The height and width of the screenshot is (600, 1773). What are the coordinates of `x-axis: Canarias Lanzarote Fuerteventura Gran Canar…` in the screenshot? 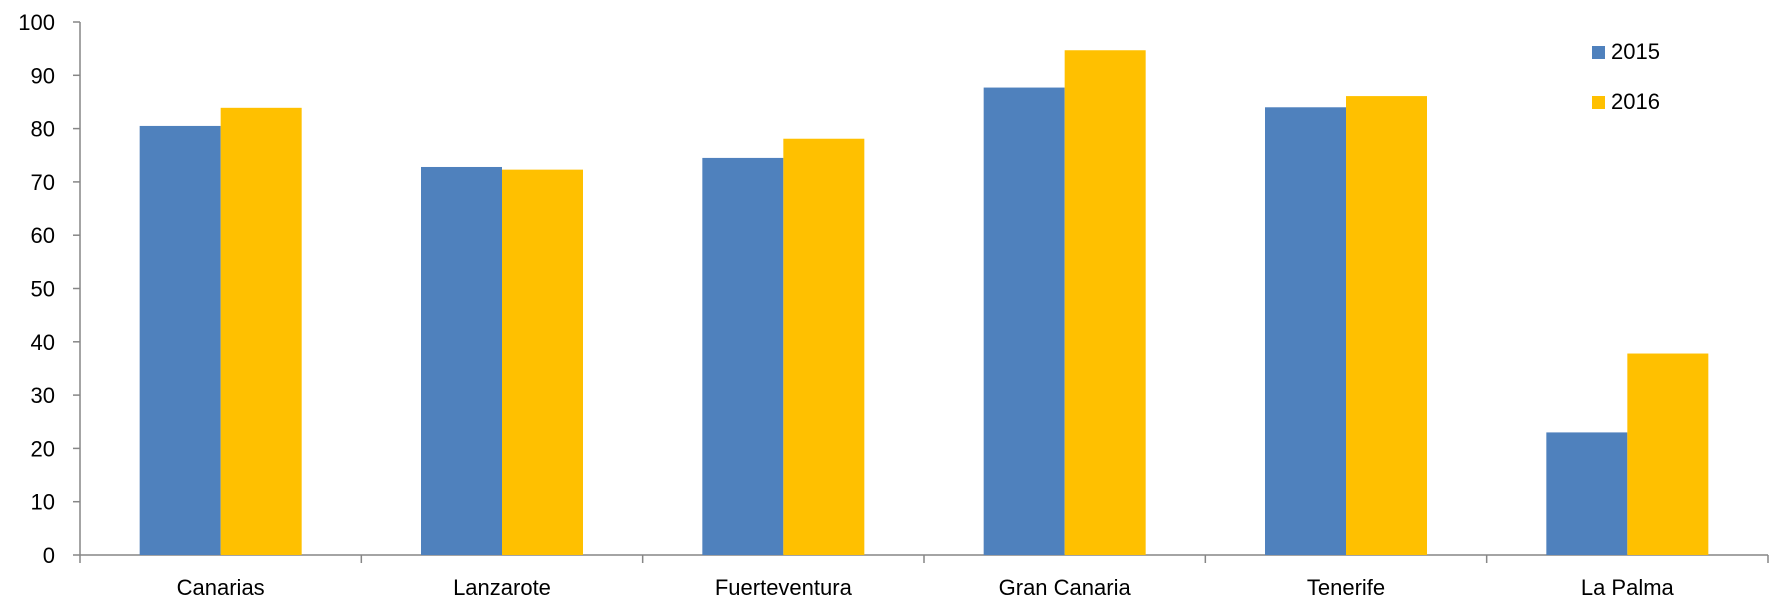 It's located at (924, 577).